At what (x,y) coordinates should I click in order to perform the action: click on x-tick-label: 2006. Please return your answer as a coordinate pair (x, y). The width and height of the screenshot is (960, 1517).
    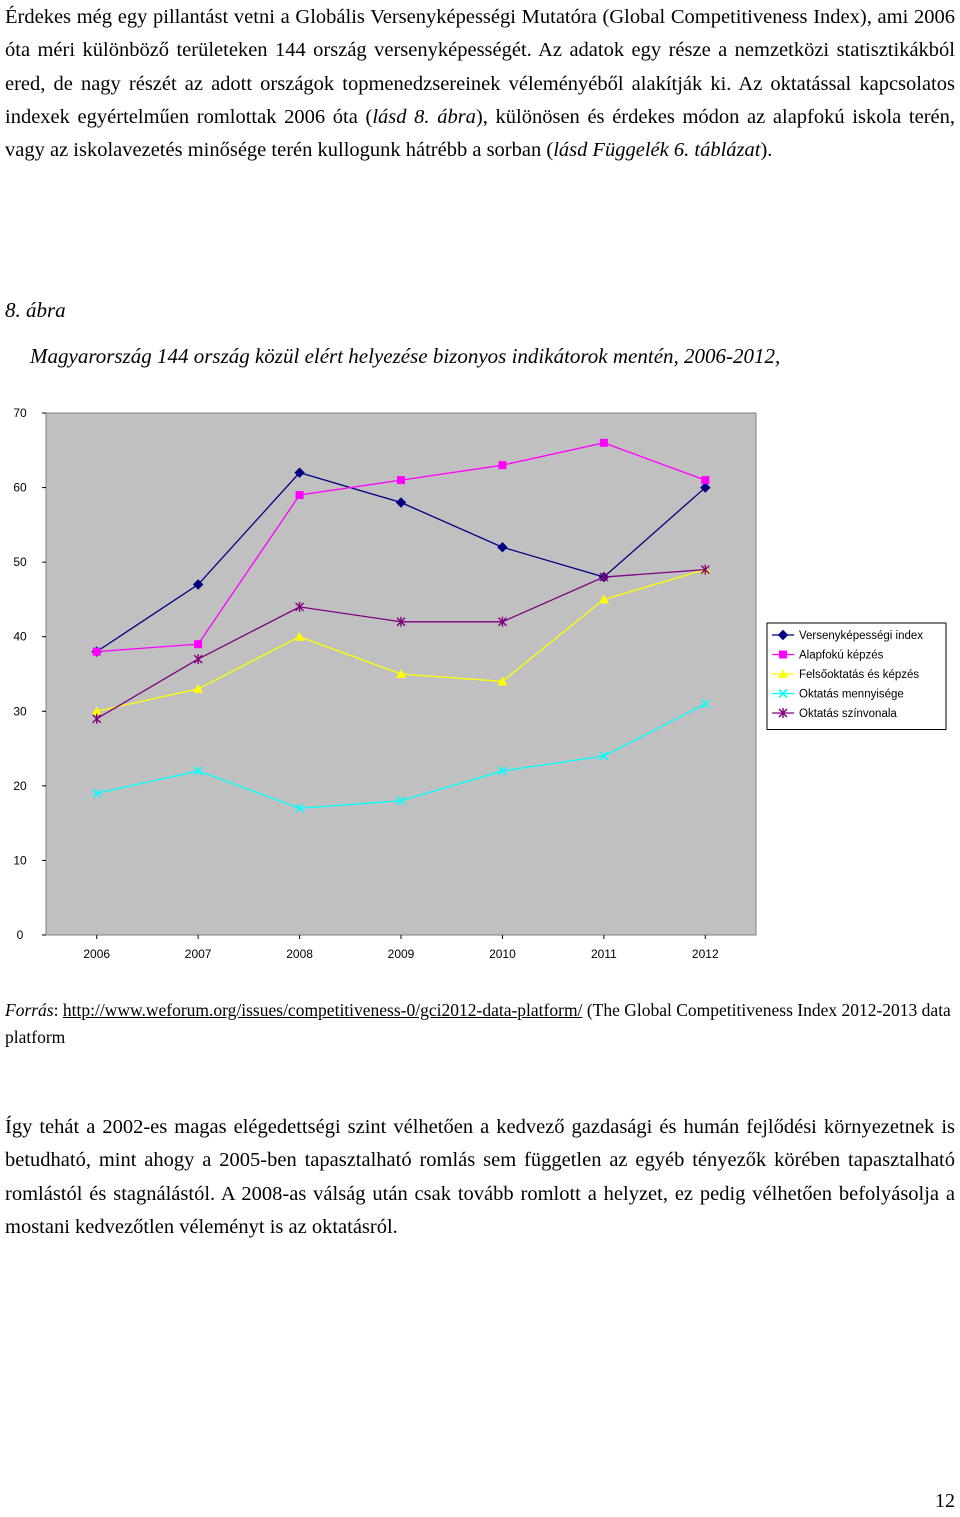
    Looking at the image, I should click on (96, 954).